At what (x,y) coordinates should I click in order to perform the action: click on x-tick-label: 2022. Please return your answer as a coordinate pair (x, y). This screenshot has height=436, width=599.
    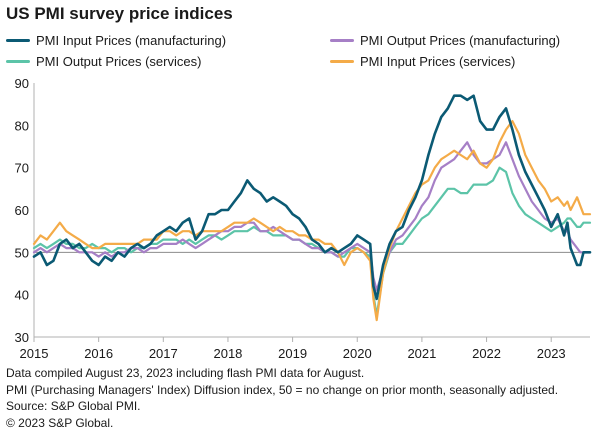
    Looking at the image, I should click on (486, 353).